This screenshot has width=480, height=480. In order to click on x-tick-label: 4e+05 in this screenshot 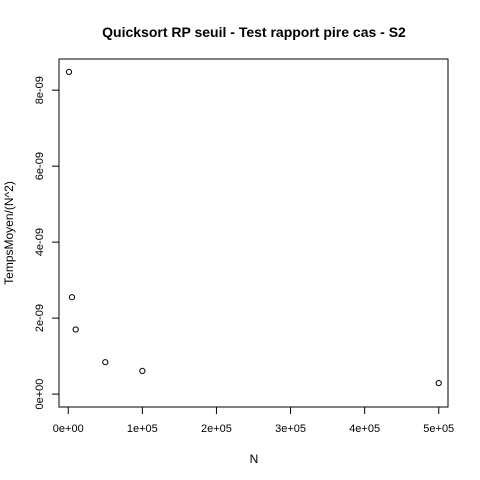, I will do `click(364, 429)`.